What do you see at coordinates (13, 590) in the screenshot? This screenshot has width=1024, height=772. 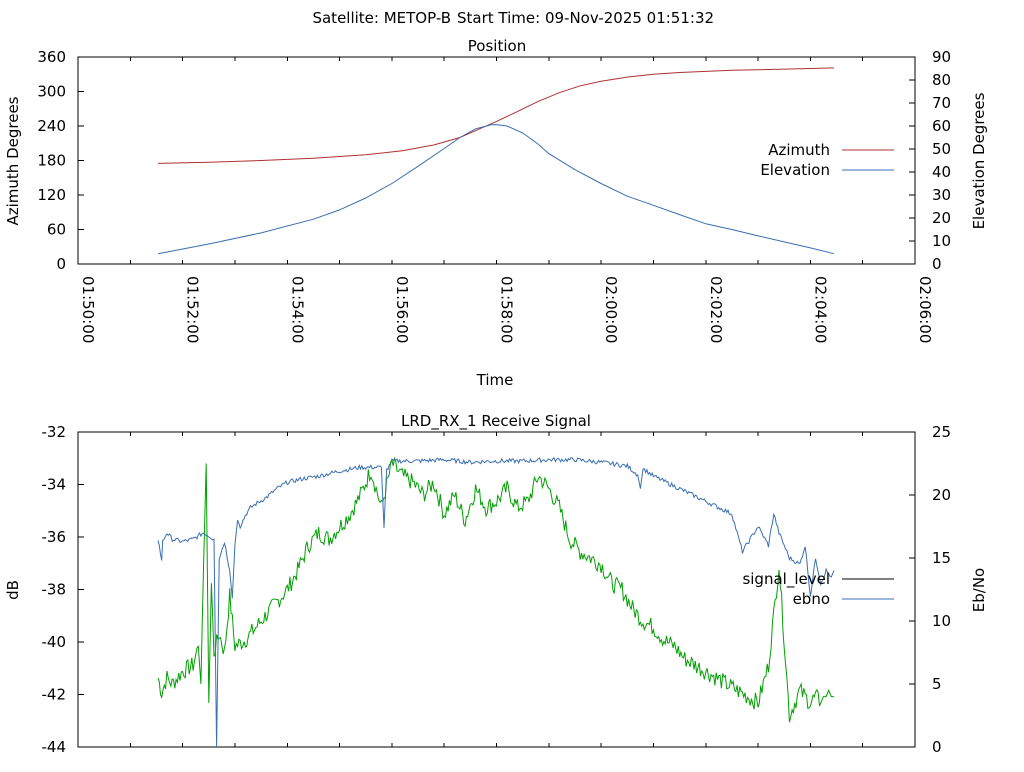 I see `signal-y-axis-label: dB` at bounding box center [13, 590].